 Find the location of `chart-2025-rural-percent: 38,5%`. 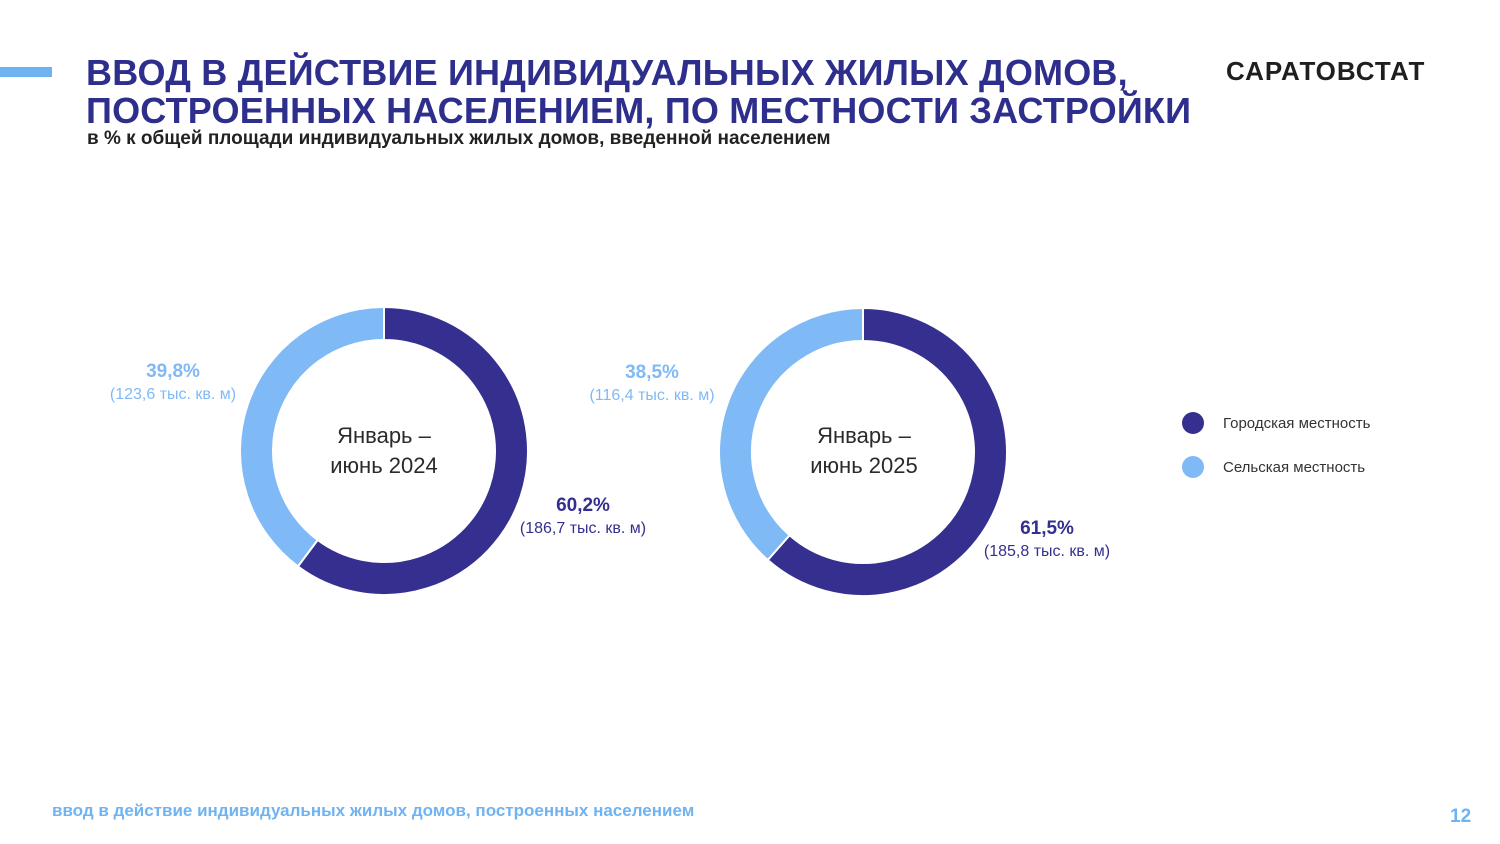

chart-2025-rural-percent: 38,5% is located at coordinates (652, 372).